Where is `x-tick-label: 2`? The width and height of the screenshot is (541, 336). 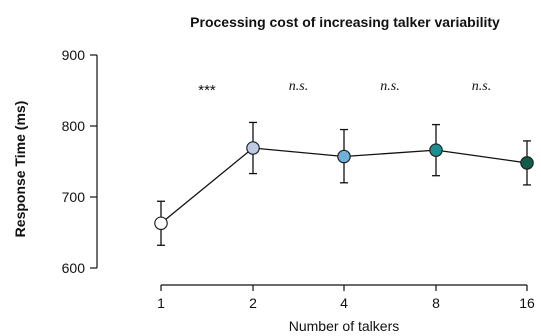
x-tick-label: 2 is located at coordinates (253, 303).